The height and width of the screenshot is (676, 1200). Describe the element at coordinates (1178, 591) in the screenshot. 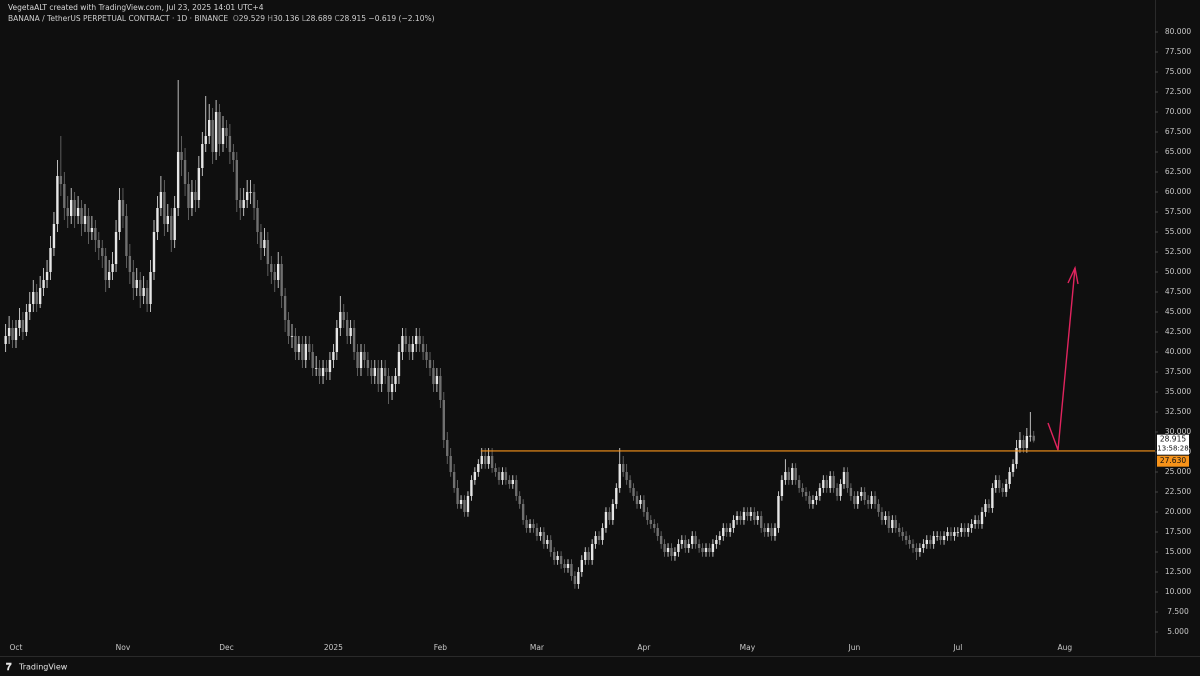

I see `y-tick-label: 10.000` at that location.